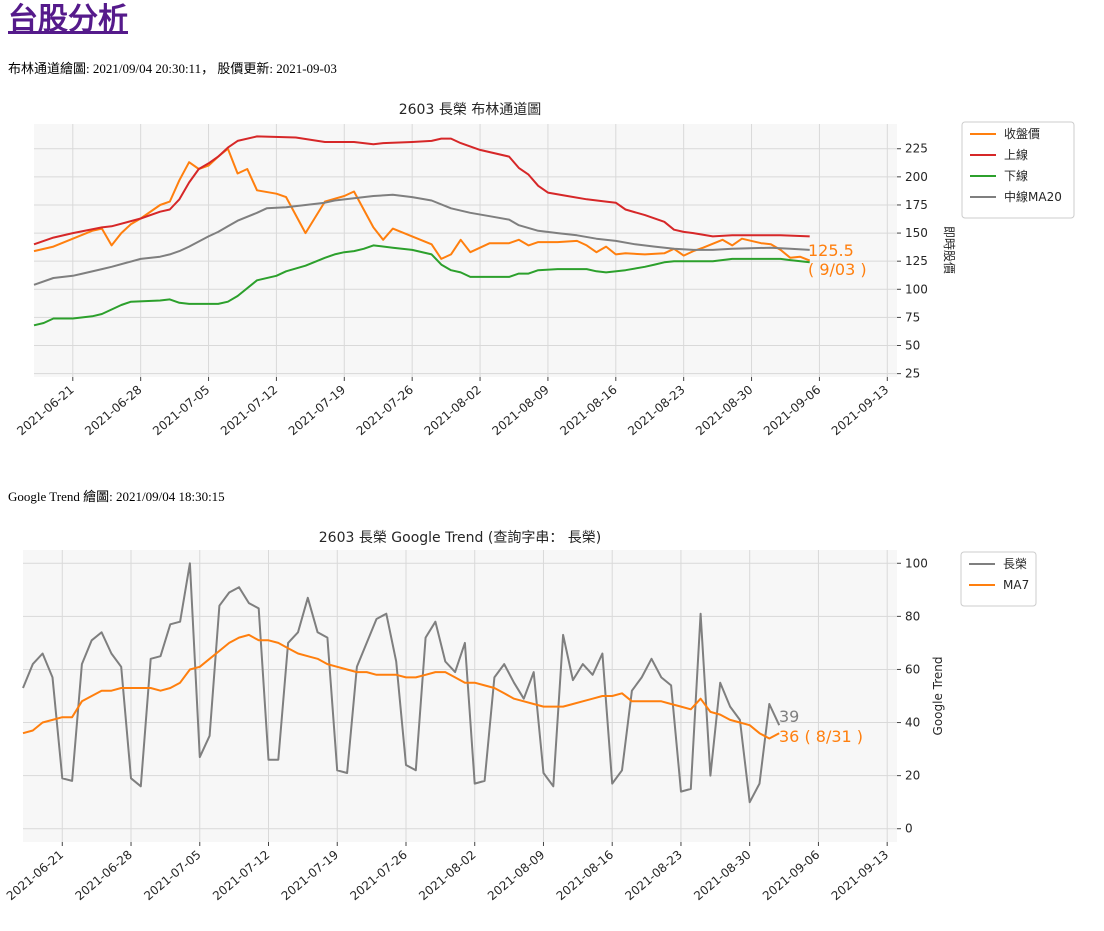 The width and height of the screenshot is (1104, 931). I want to click on y-axis: 25 50 75 100 125 150 175 200 225, so click(912, 261).